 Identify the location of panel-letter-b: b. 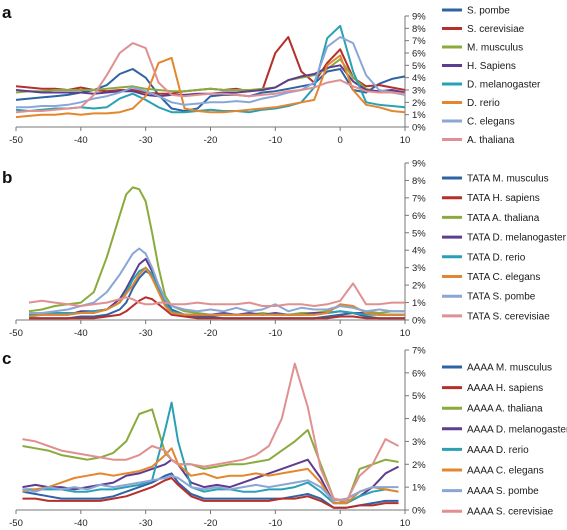
(7, 177).